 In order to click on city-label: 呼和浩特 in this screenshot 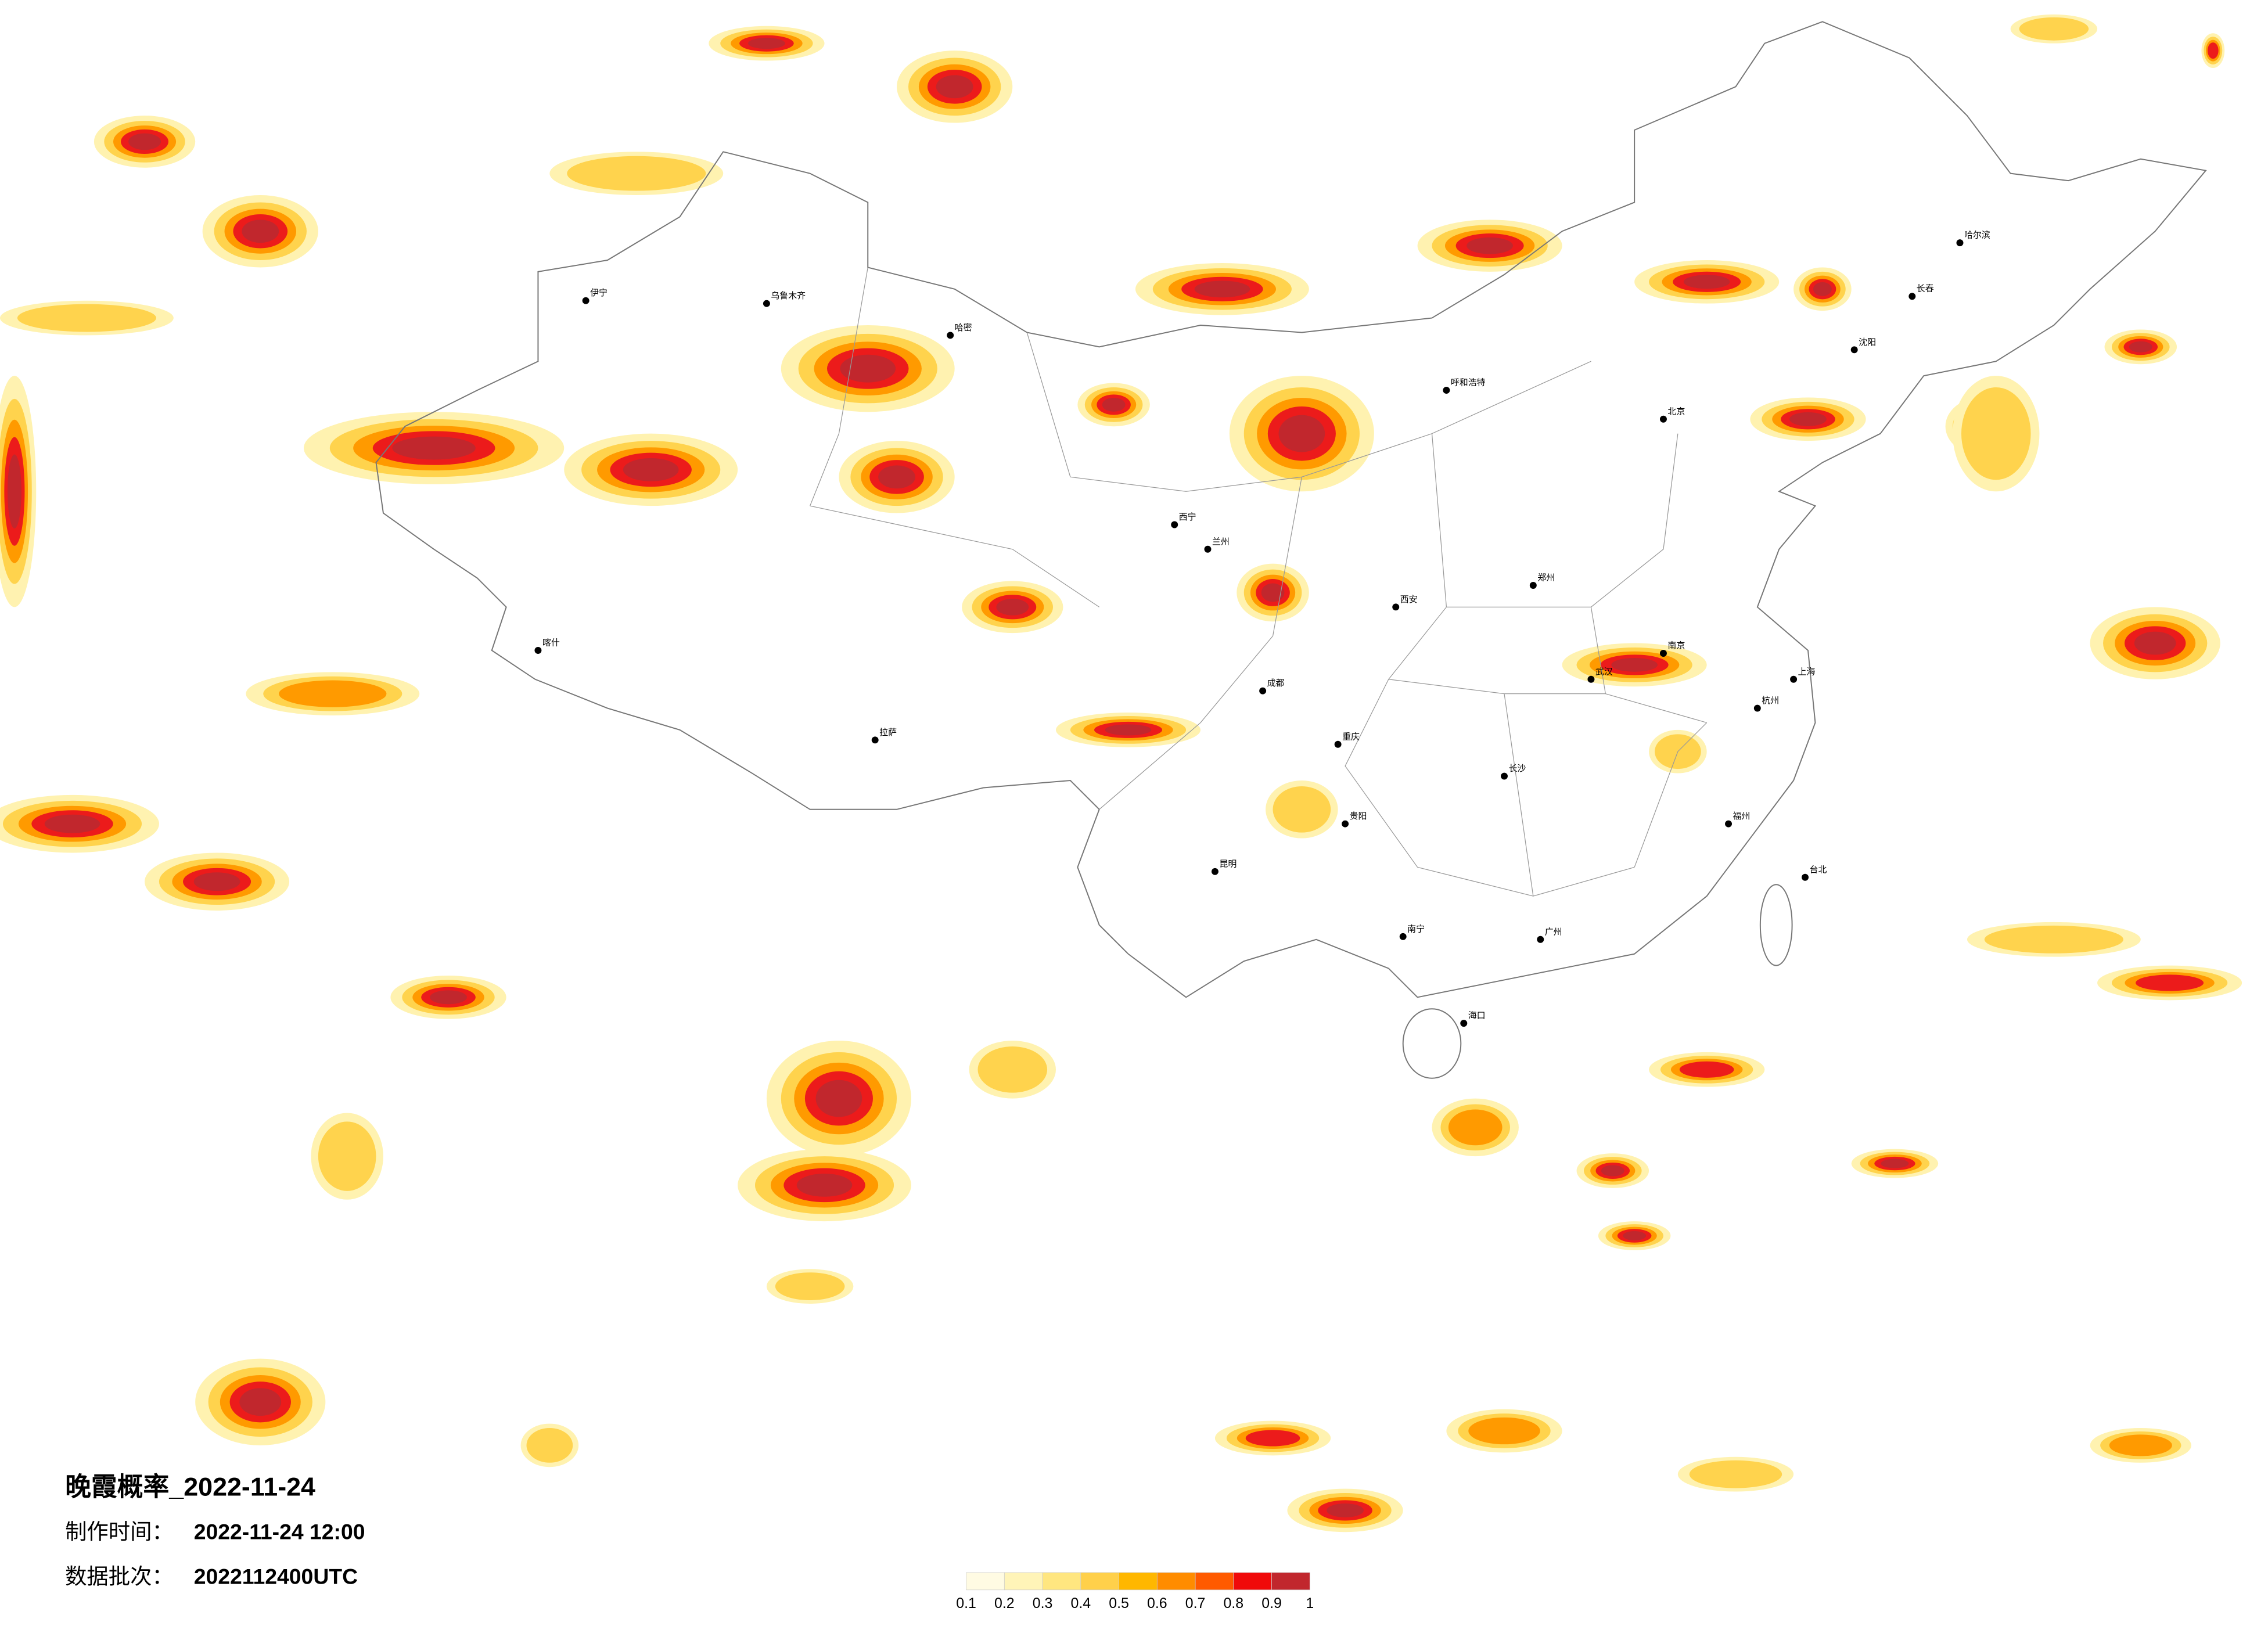, I will do `click(1468, 382)`.